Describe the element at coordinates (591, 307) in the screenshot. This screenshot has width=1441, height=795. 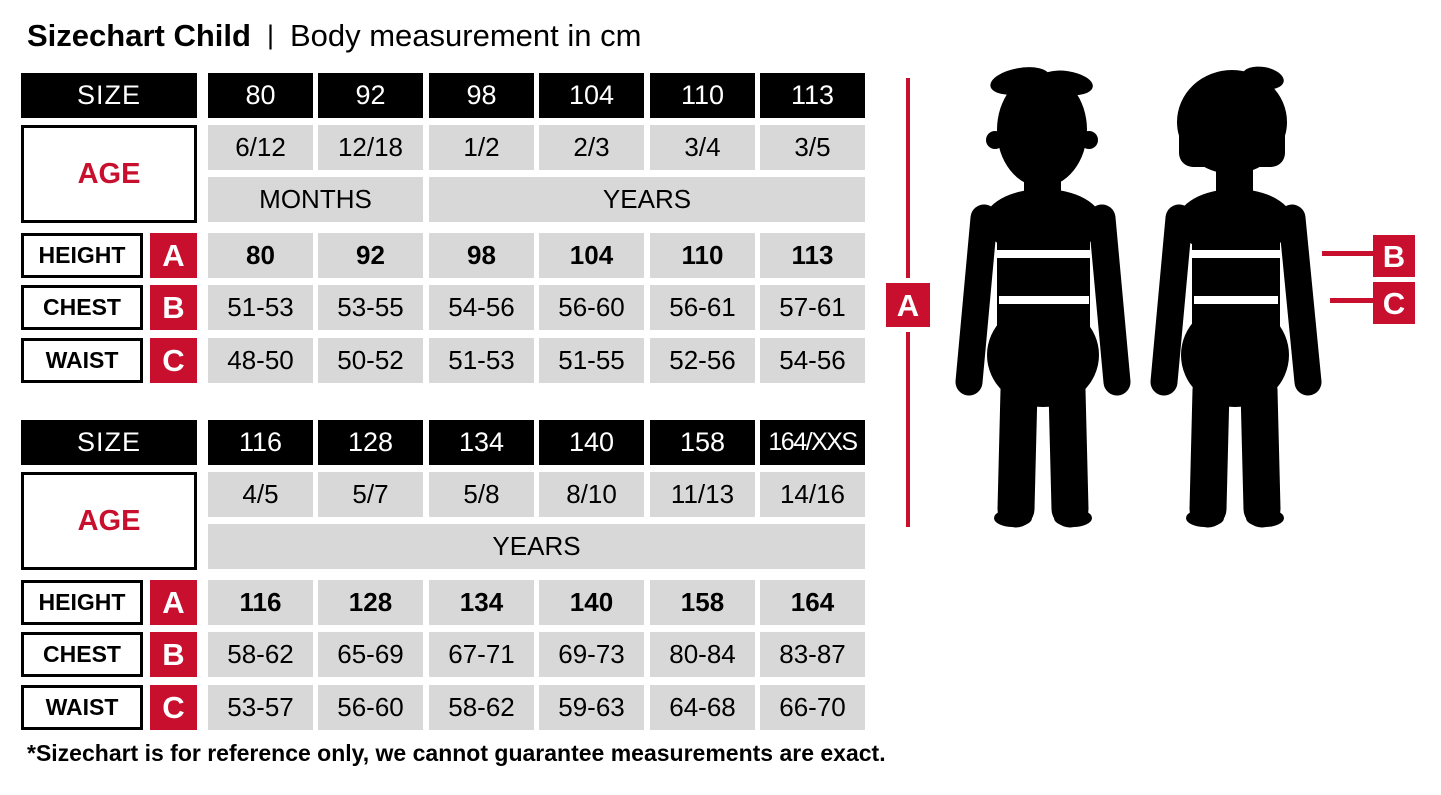
I see `chest-value: 56-60` at that location.